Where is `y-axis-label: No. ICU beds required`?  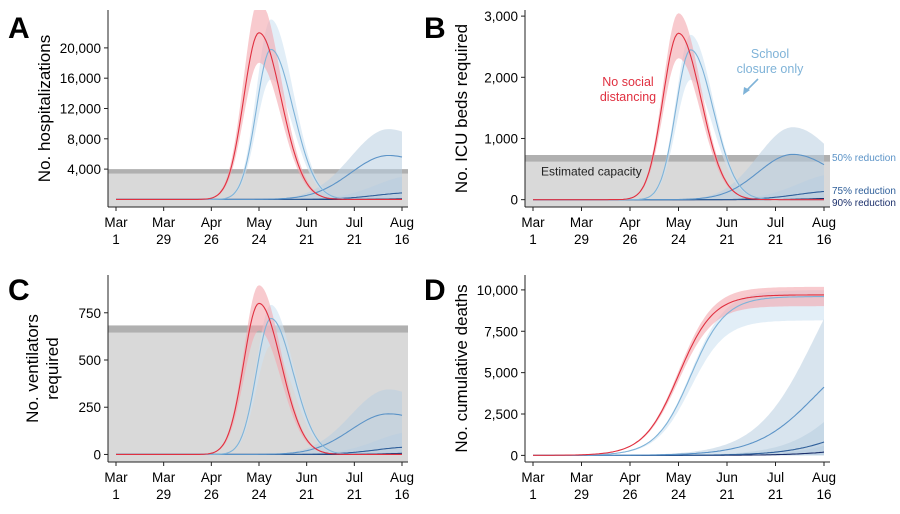 y-axis-label: No. ICU beds required is located at coordinates (461, 108).